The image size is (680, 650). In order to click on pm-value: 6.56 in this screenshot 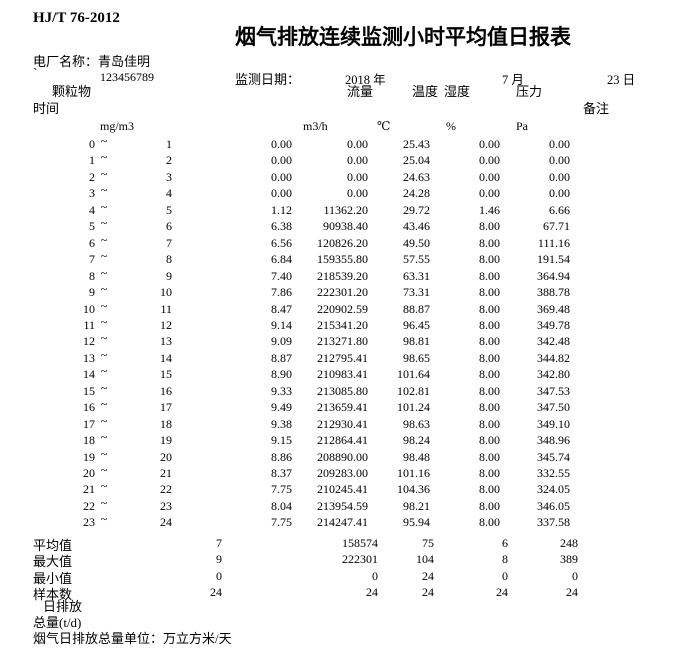, I will do `click(281, 242)`.